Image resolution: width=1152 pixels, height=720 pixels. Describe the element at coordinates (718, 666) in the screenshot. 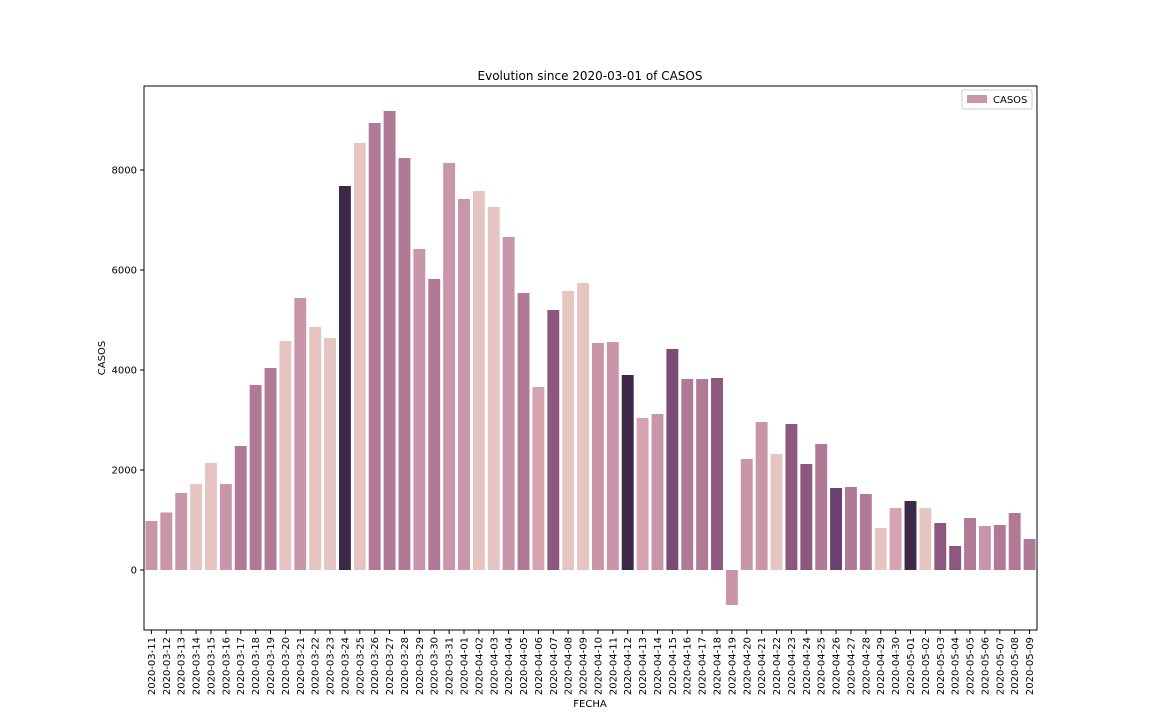

I see `x-tick-label: 2020-04-18` at that location.